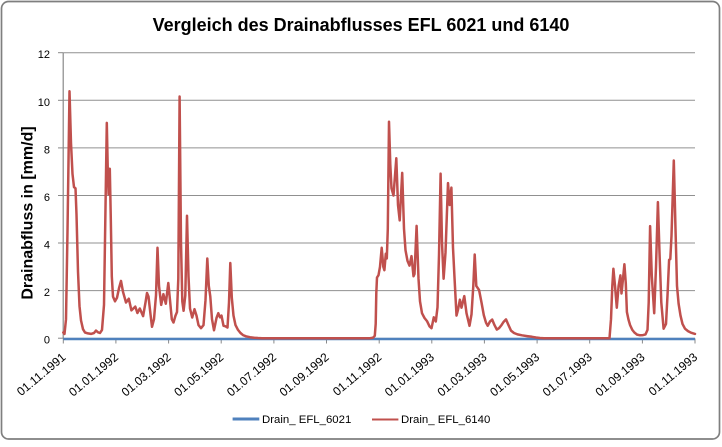 The height and width of the screenshot is (447, 722). What do you see at coordinates (44, 103) in the screenshot?
I see `svg-text: 10` at bounding box center [44, 103].